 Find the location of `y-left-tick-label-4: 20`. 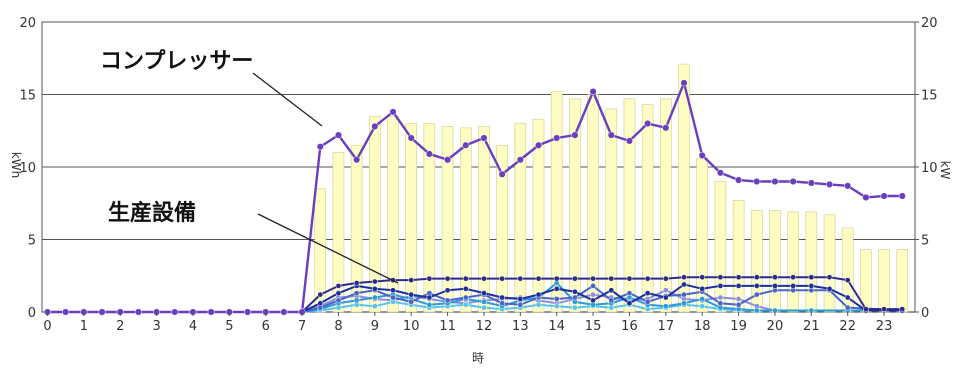

y-left-tick-label-4: 20 is located at coordinates (27, 23).